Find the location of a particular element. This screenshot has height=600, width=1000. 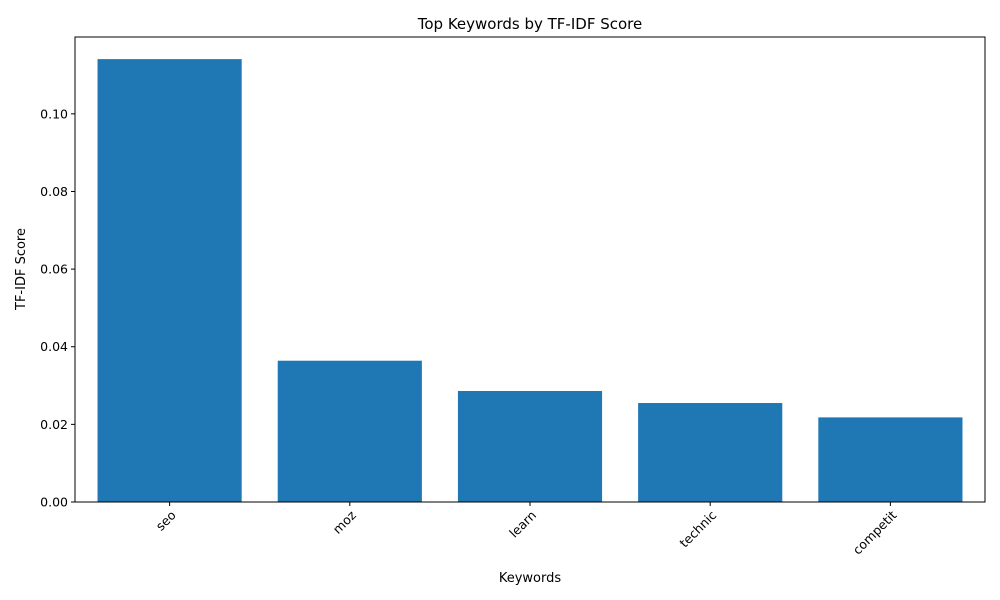

bar-seo is located at coordinates (169, 280).